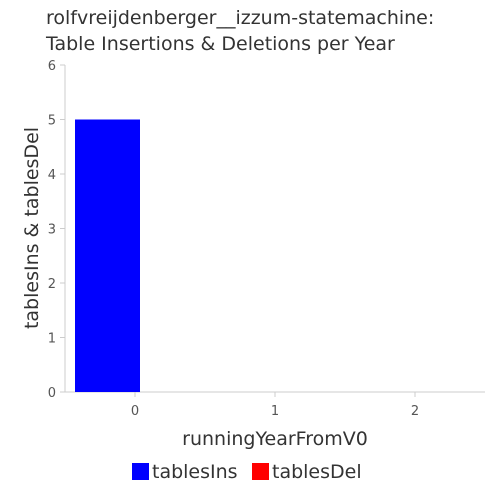  I want to click on y-tick-label: 5, so click(52, 121).